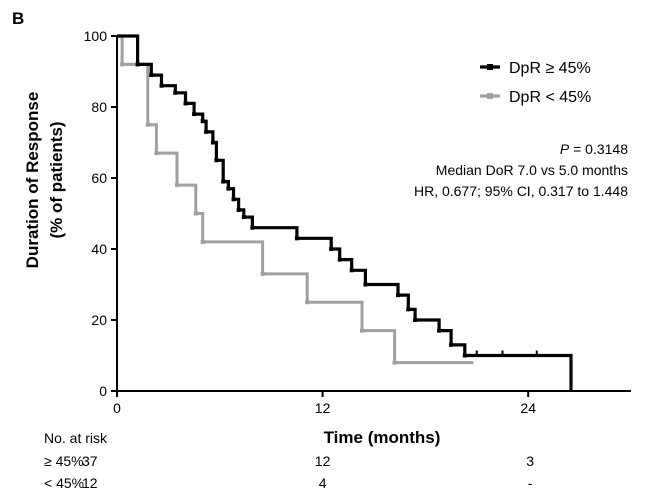  What do you see at coordinates (490, 96) in the screenshot?
I see `legend-marker-dpr-low` at bounding box center [490, 96].